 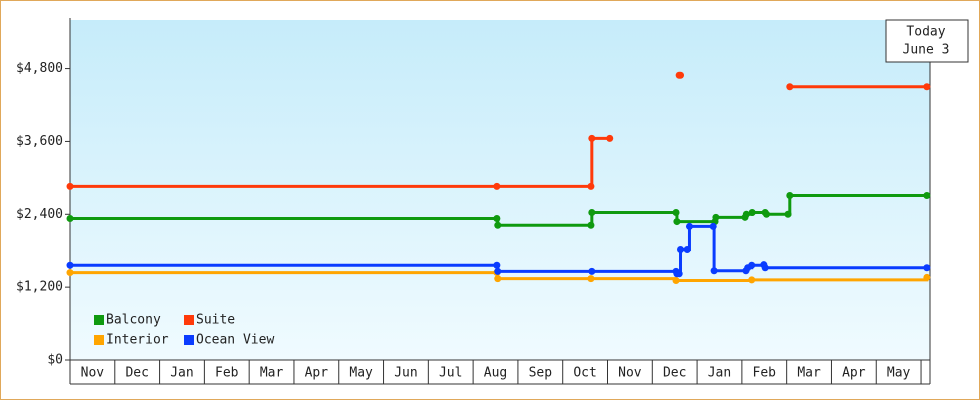 What do you see at coordinates (39, 141) in the screenshot?
I see `y-tick-label: $3,600` at bounding box center [39, 141].